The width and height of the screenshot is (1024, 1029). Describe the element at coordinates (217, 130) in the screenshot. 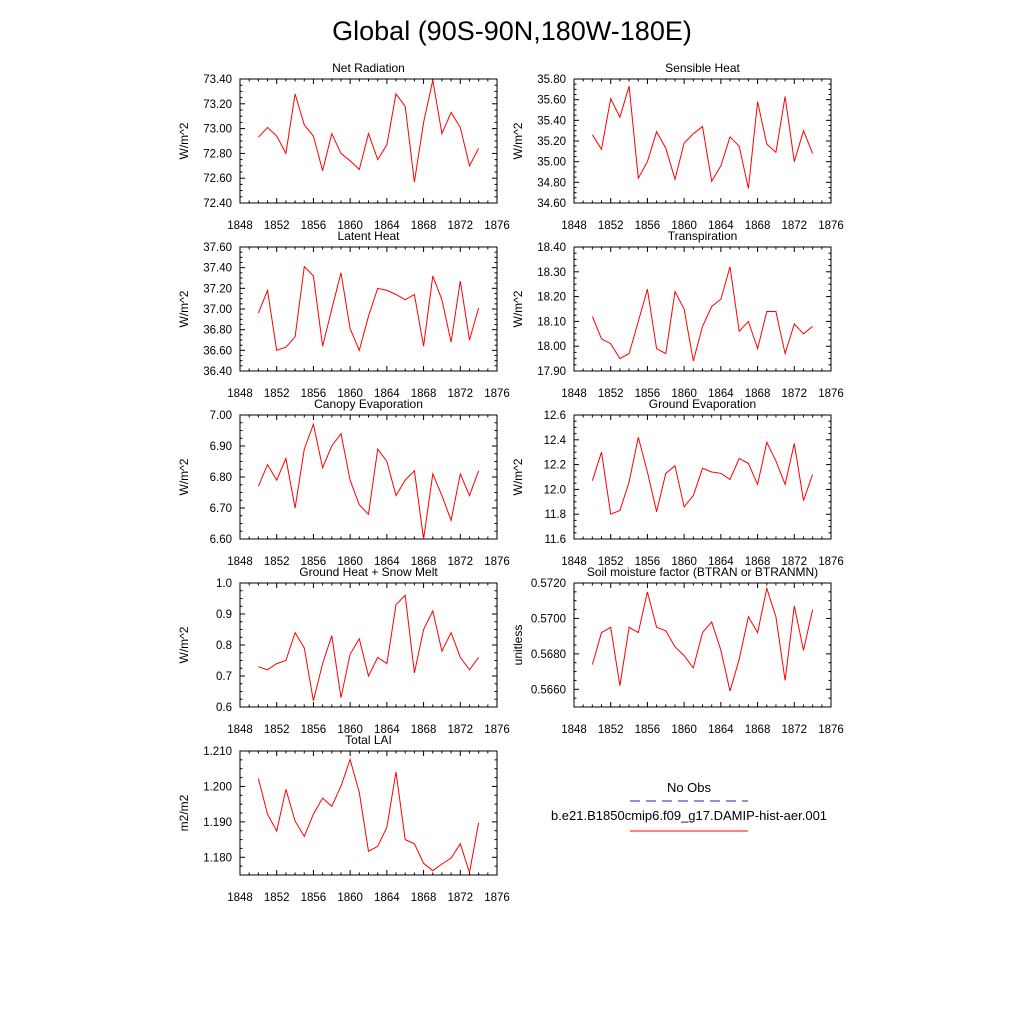

I see `y-tick-label: 73.00` at that location.